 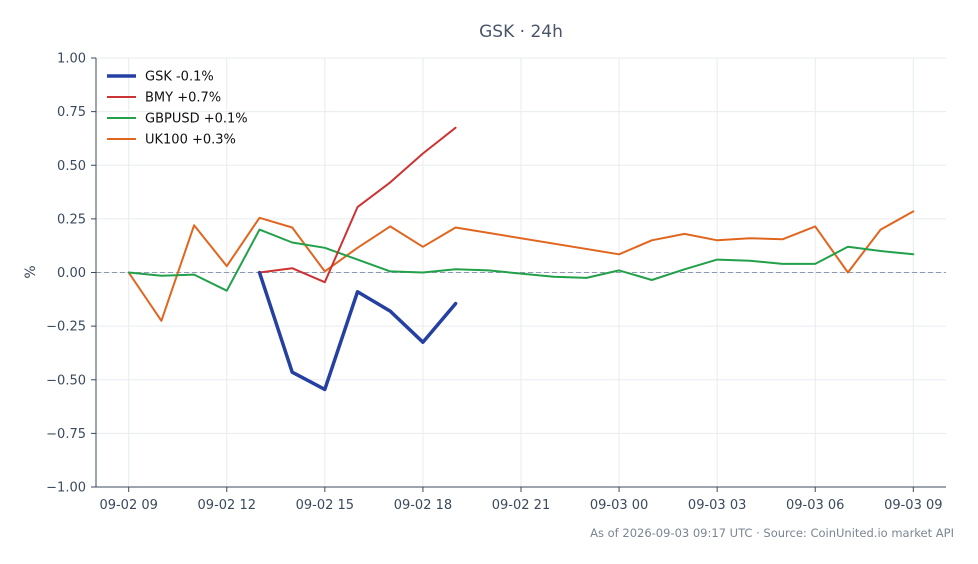 What do you see at coordinates (66, 327) in the screenshot?
I see `y-tick-label: −0.25` at bounding box center [66, 327].